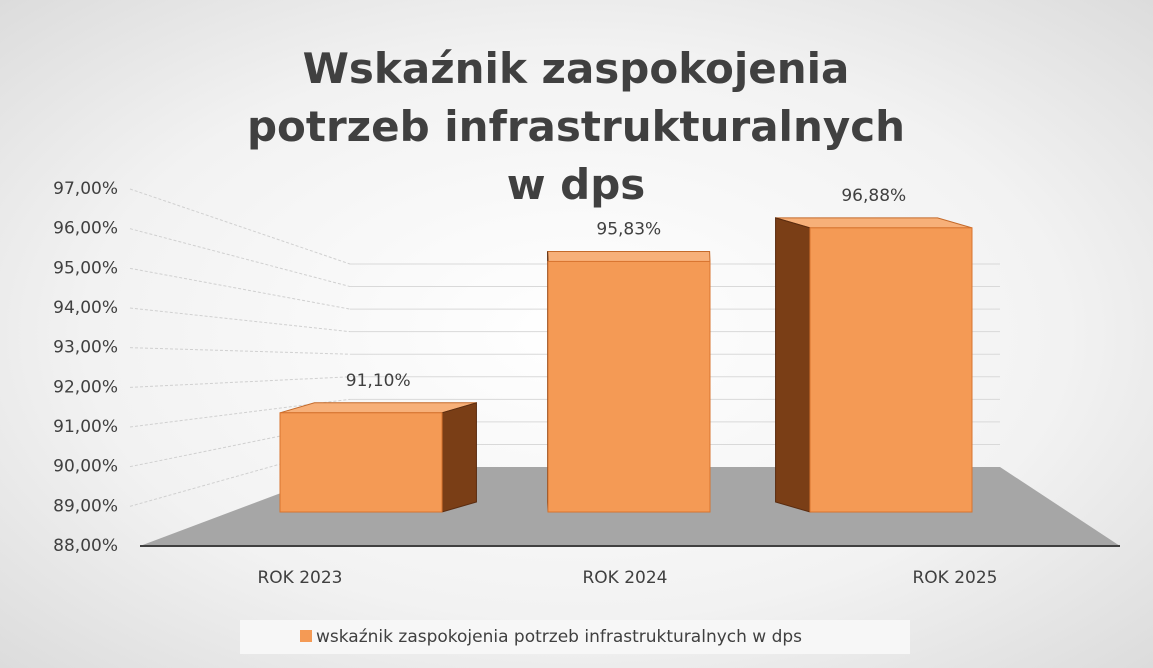 The height and width of the screenshot is (668, 1153). What do you see at coordinates (873, 196) in the screenshot?
I see `data-label: 96,88%` at bounding box center [873, 196].